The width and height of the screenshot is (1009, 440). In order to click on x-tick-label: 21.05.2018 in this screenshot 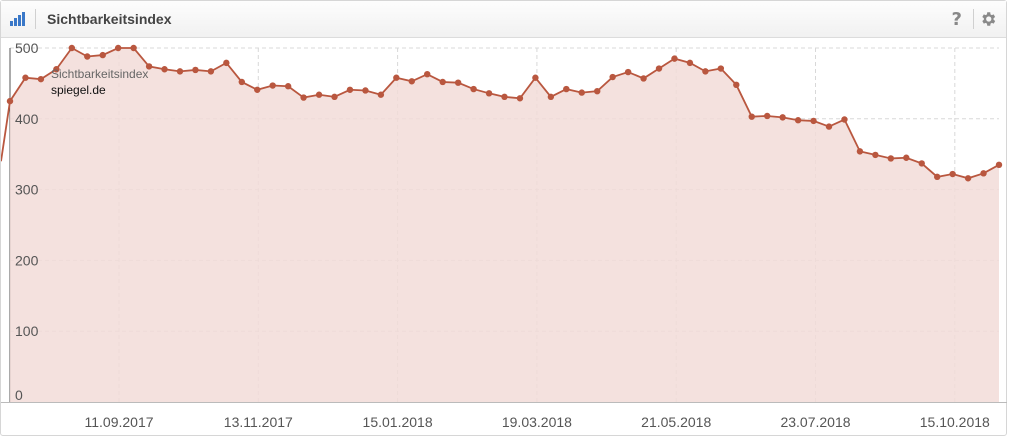, I will do `click(676, 422)`.